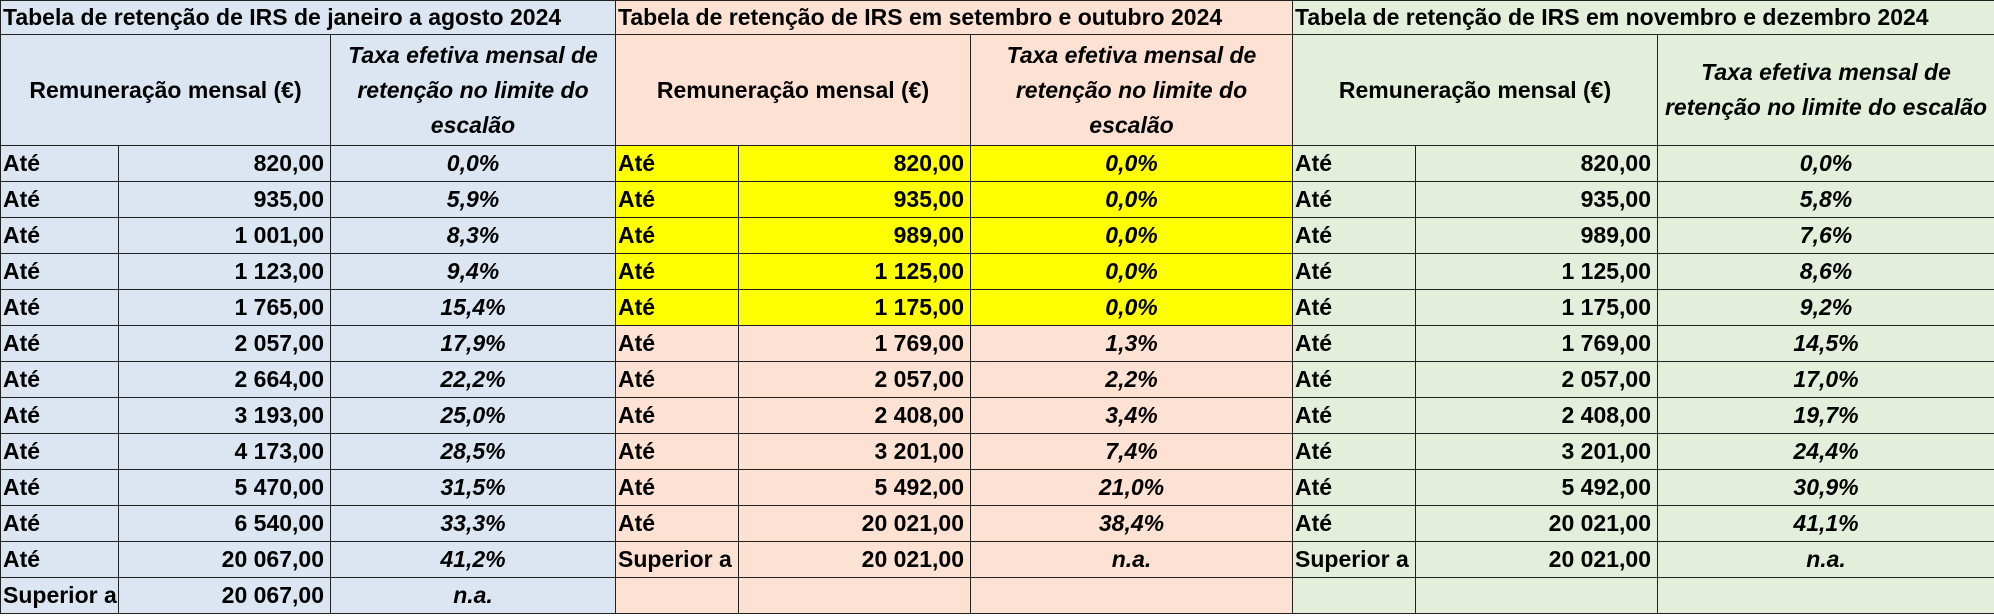 Image resolution: width=1994 pixels, height=616 pixels. Describe the element at coordinates (1825, 559) in the screenshot. I see `row-rate: n.a.` at that location.